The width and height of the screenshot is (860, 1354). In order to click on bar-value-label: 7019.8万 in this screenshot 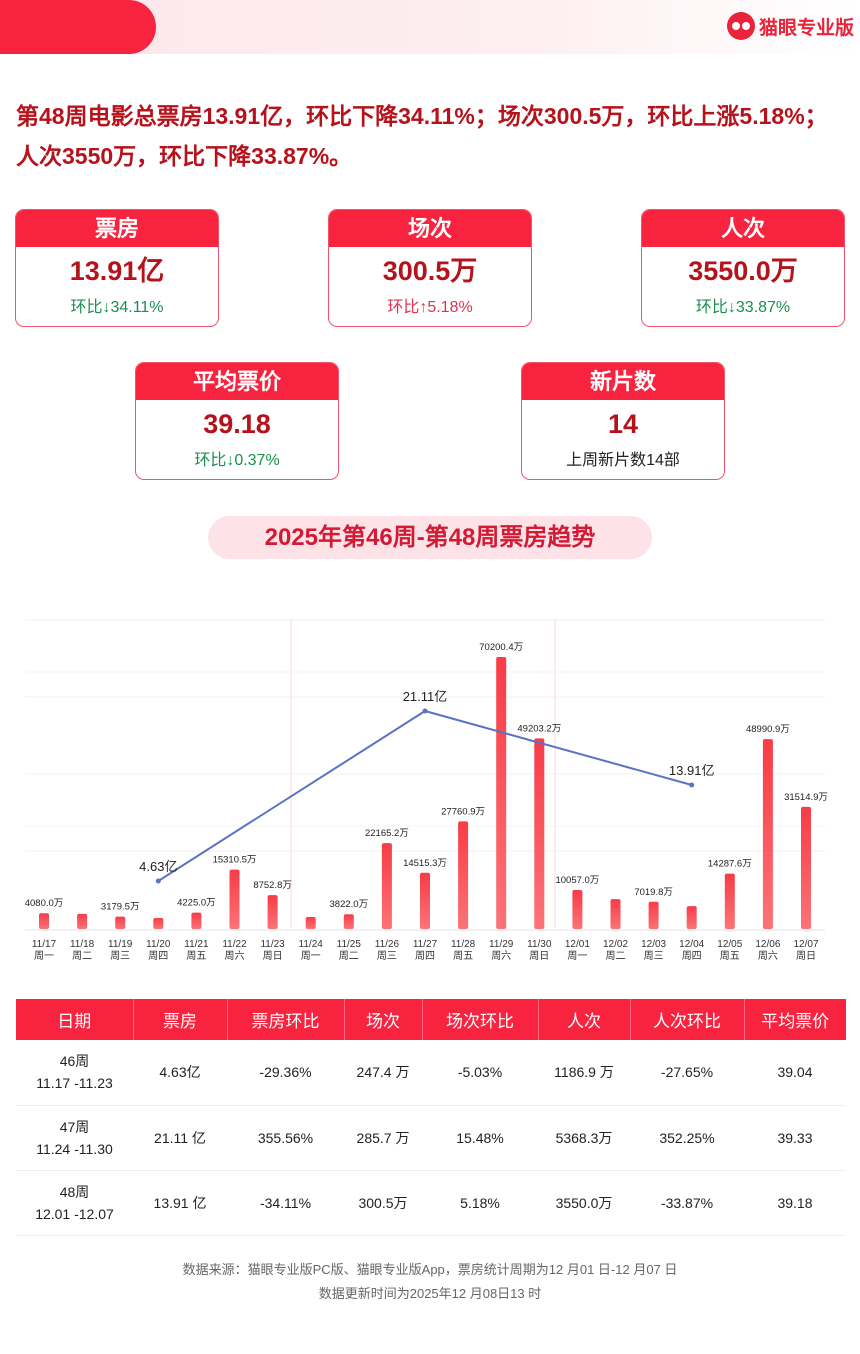, I will do `click(653, 892)`.